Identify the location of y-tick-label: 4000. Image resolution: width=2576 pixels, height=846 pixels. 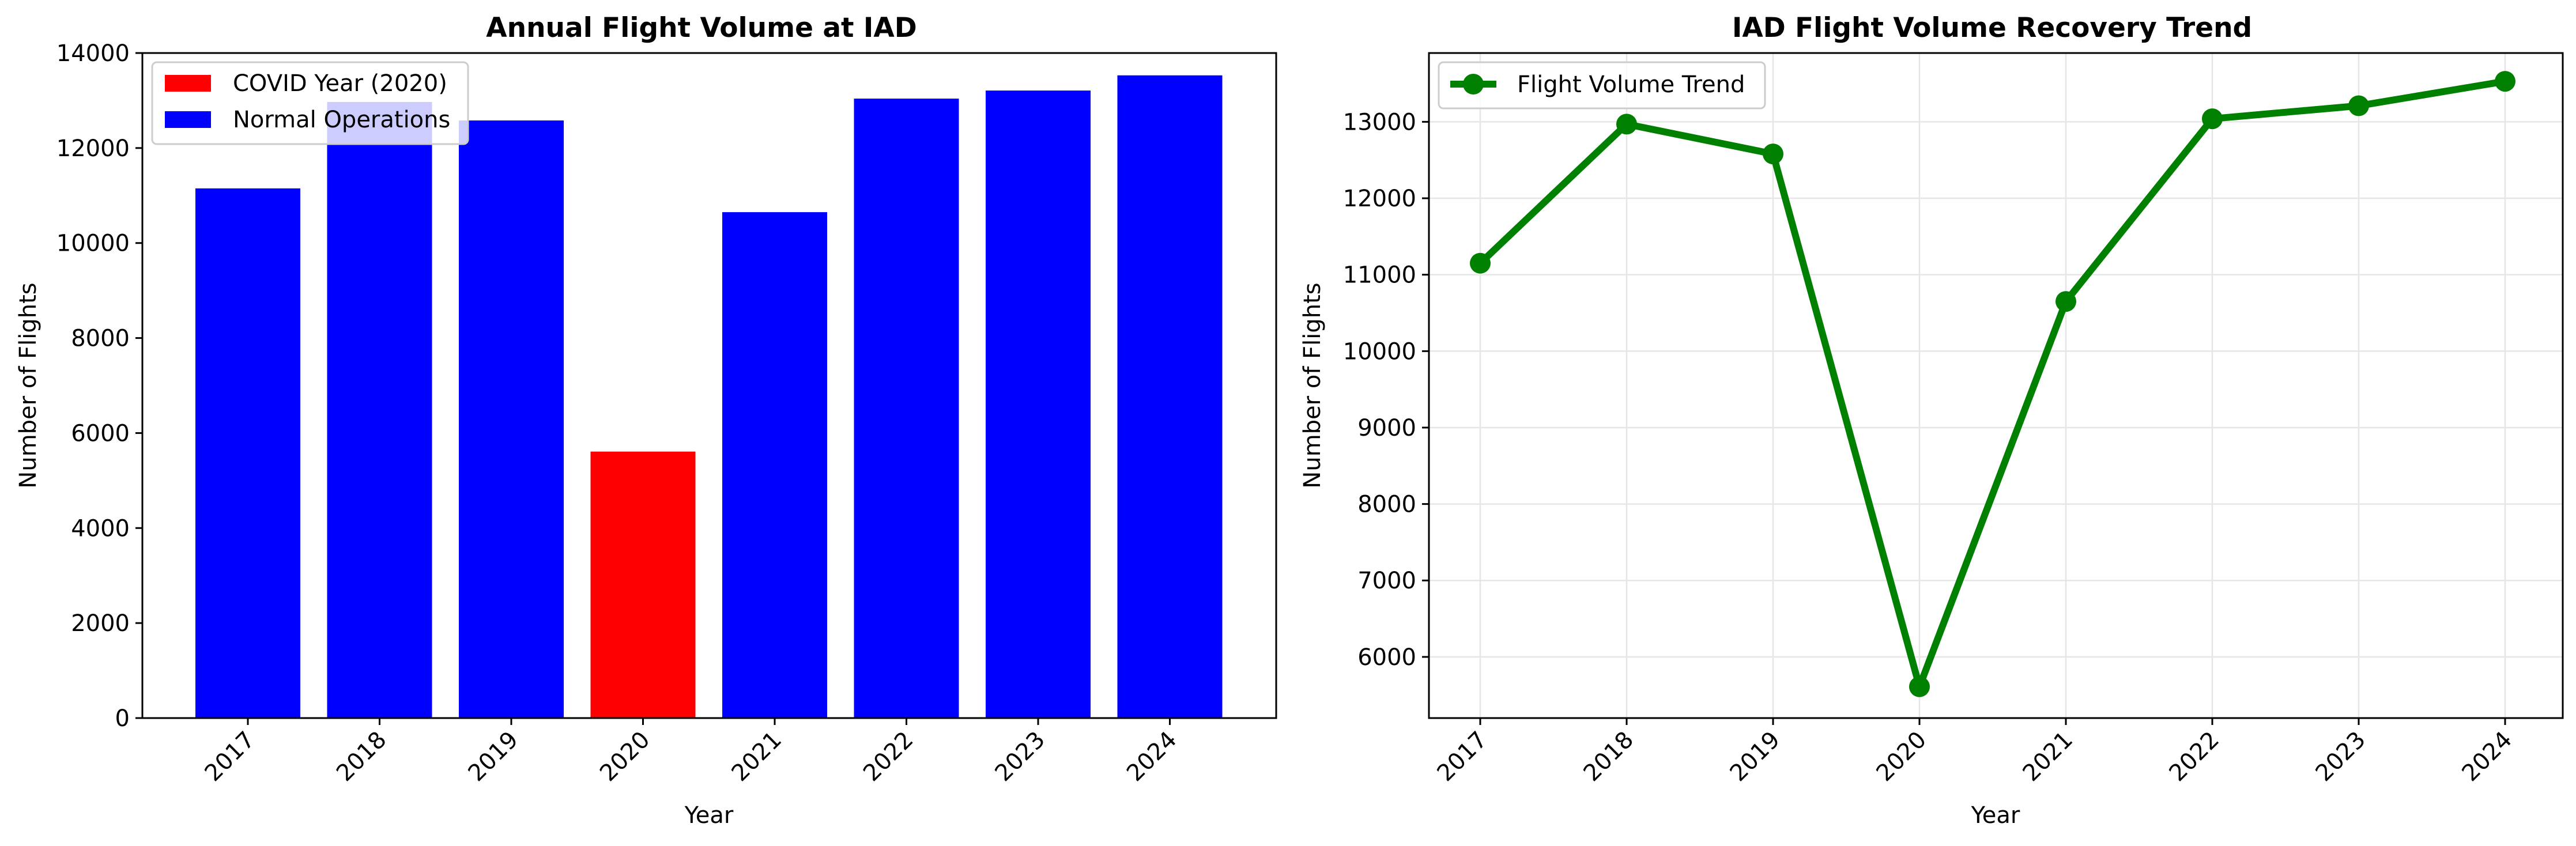
(100, 528).